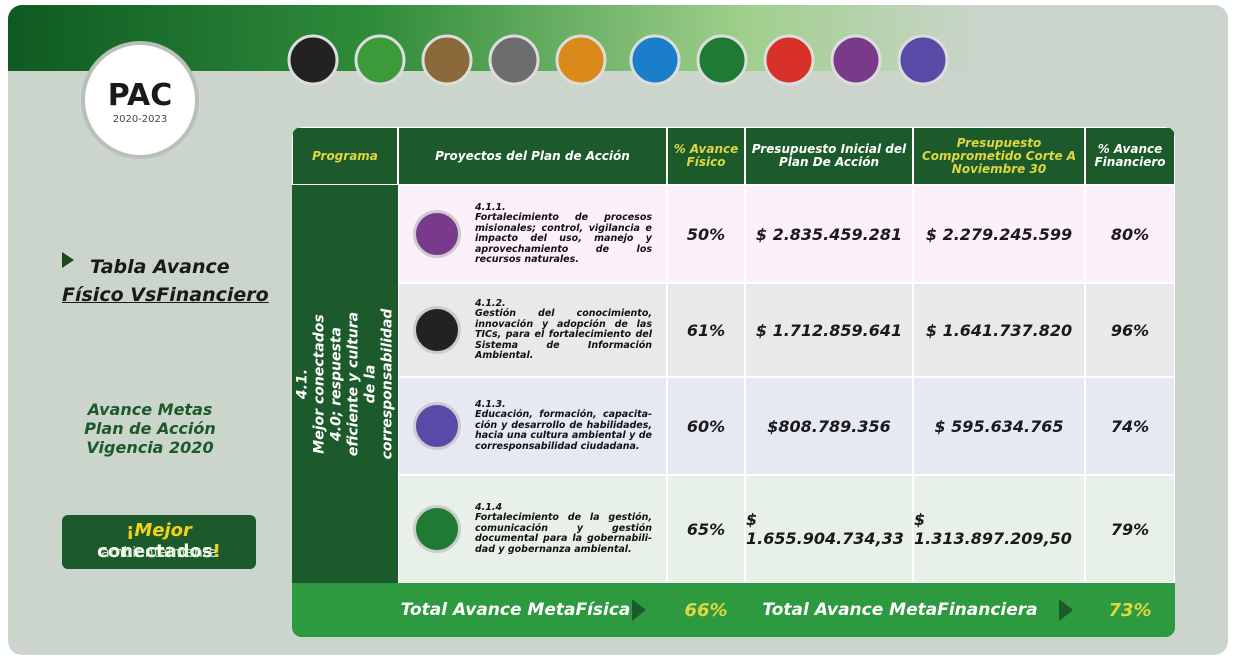 This screenshot has width=1233, height=664. Describe the element at coordinates (1130, 529) in the screenshot. I see `value-cell: 79%` at that location.